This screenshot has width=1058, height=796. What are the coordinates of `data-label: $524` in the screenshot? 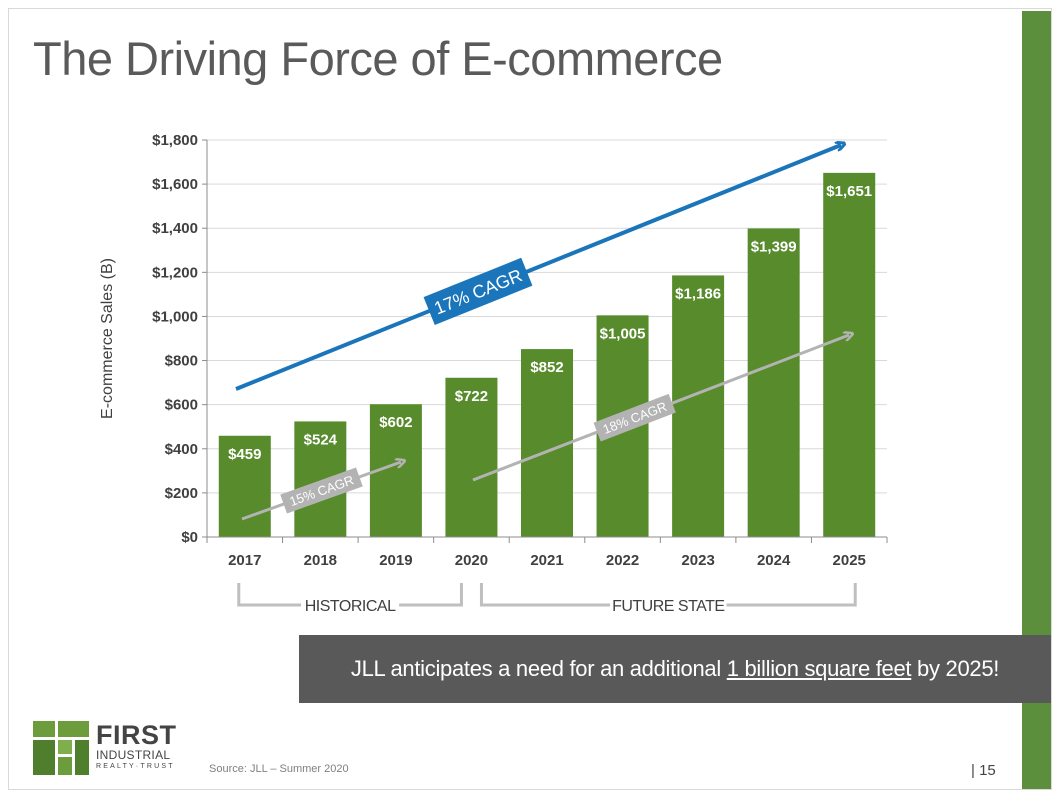 It's located at (321, 439).